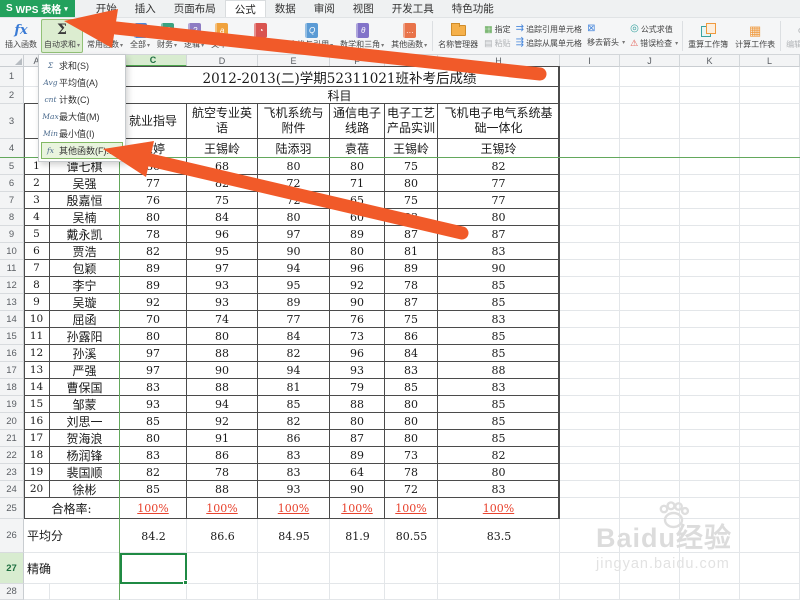 This screenshot has height=600, width=800. What do you see at coordinates (12, 455) in the screenshot?
I see `row-header-22: 22` at bounding box center [12, 455].